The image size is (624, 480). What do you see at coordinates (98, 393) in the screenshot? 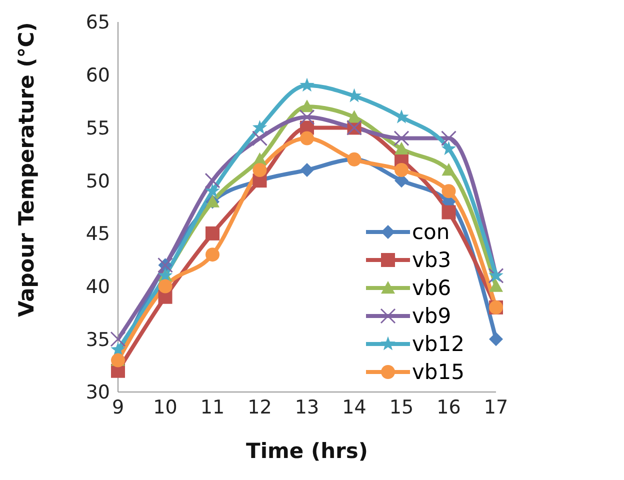
I see `y-tick-label: 30` at bounding box center [98, 393].